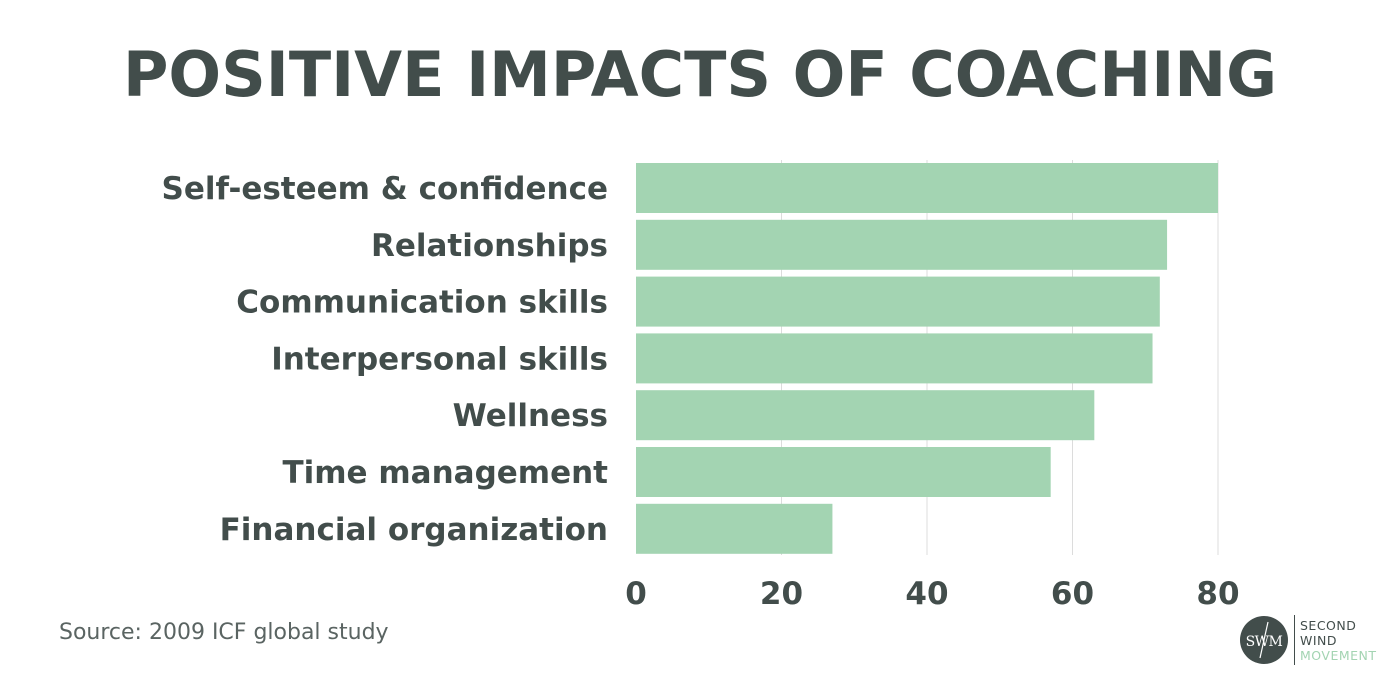 This screenshot has height=680, width=1400. I want to click on bar-financial-organization, so click(734, 528).